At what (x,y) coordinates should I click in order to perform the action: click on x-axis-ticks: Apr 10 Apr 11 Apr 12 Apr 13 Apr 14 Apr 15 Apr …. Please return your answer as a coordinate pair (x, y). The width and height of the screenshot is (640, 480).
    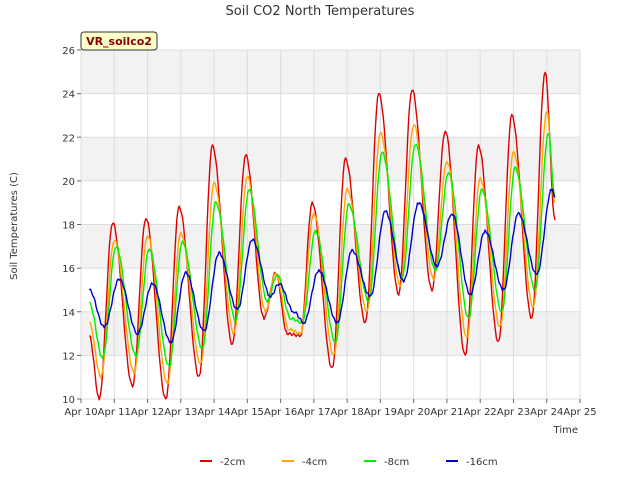
    Looking at the image, I should click on (330, 408).